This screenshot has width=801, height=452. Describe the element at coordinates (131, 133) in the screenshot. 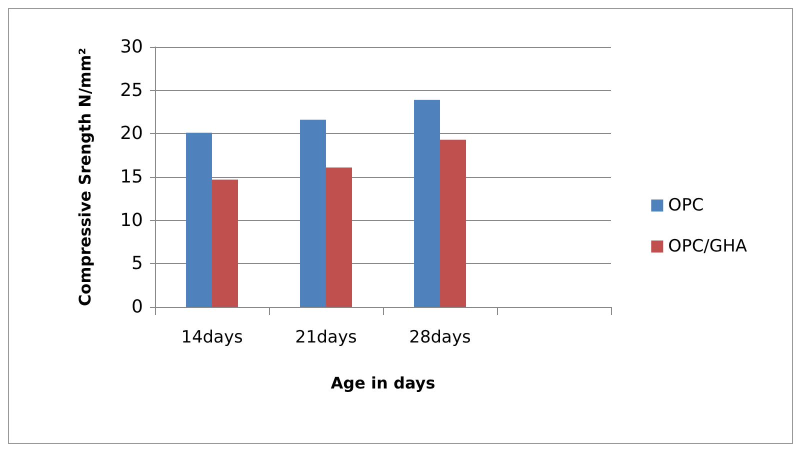

I see `y-tick-label: 20` at that location.